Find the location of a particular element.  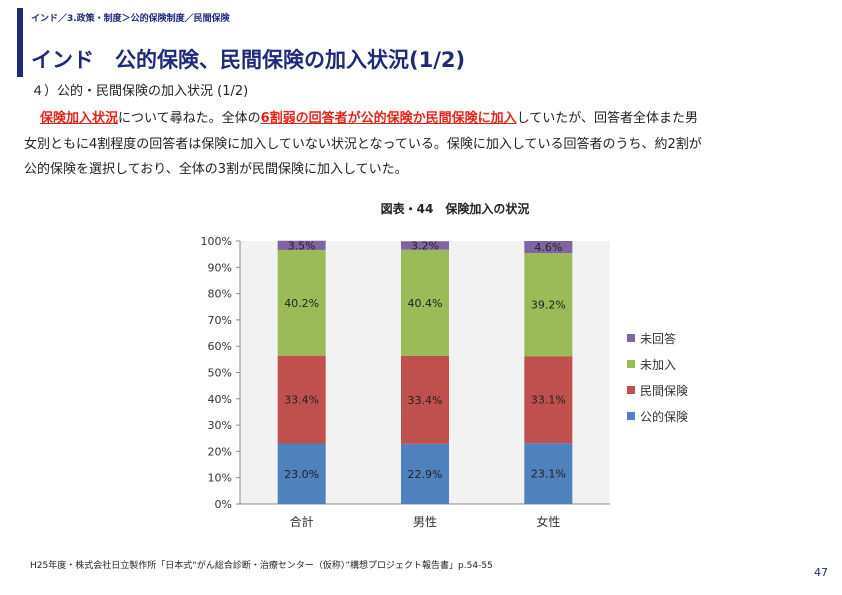

data-label: 23.1% is located at coordinates (548, 474).